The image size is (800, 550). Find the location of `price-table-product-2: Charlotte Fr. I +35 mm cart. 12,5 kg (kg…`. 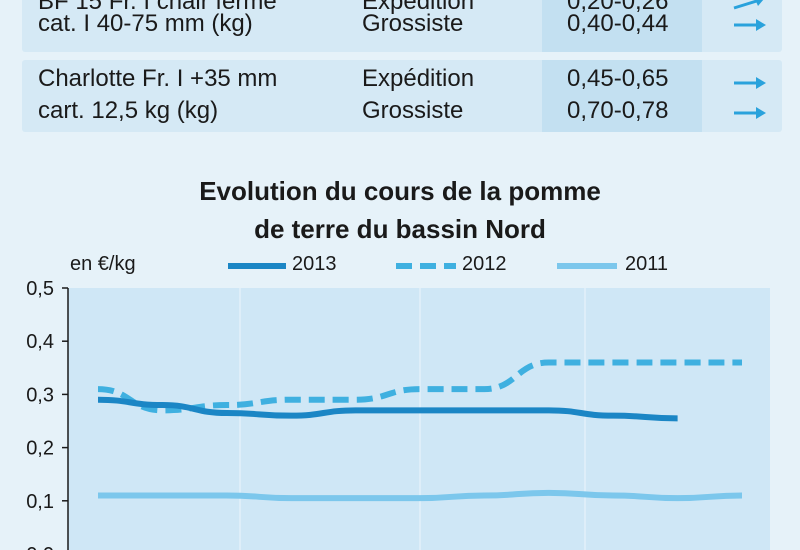

price-table-product-2: Charlotte Fr. I +35 mm cart. 12,5 kg (kg… is located at coordinates (402, 96).